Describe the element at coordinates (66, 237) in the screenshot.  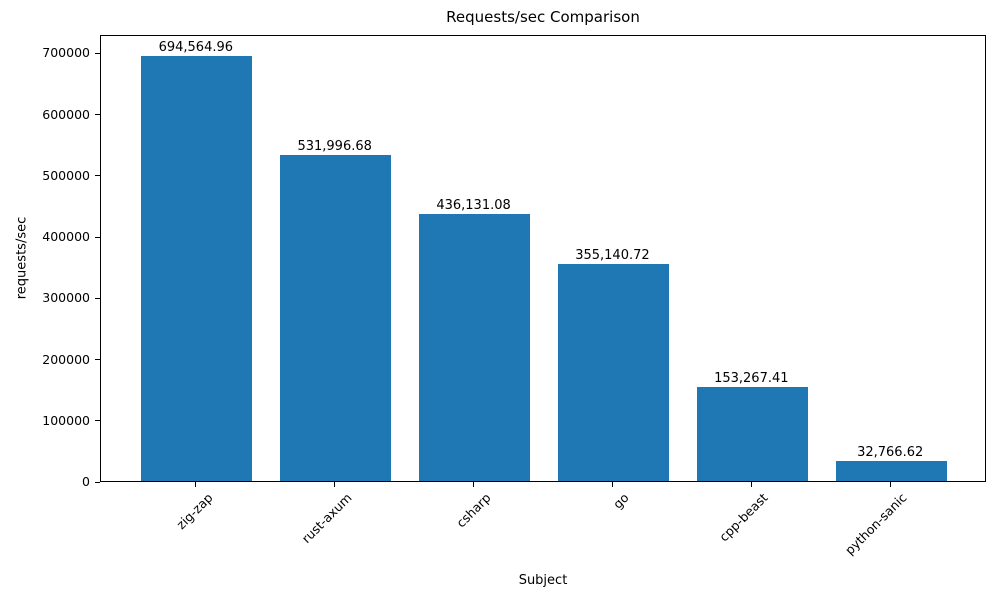
I see `y-tick-label: 400000` at that location.